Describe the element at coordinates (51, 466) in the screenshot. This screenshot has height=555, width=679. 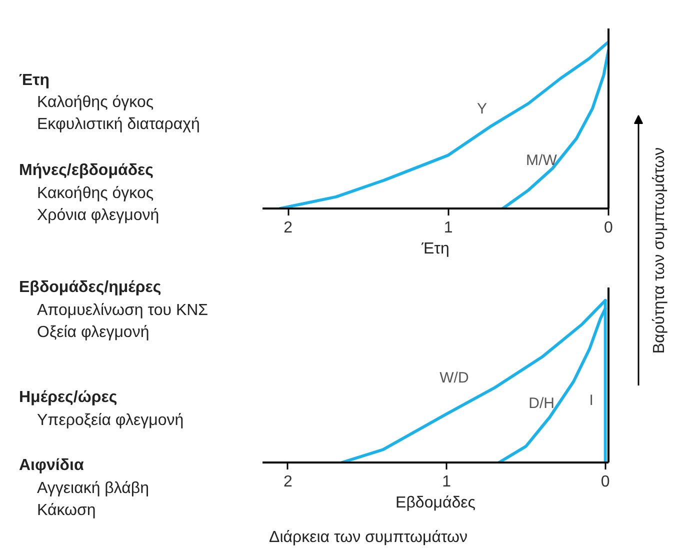
I see `text: Αιφνίδια` at that location.